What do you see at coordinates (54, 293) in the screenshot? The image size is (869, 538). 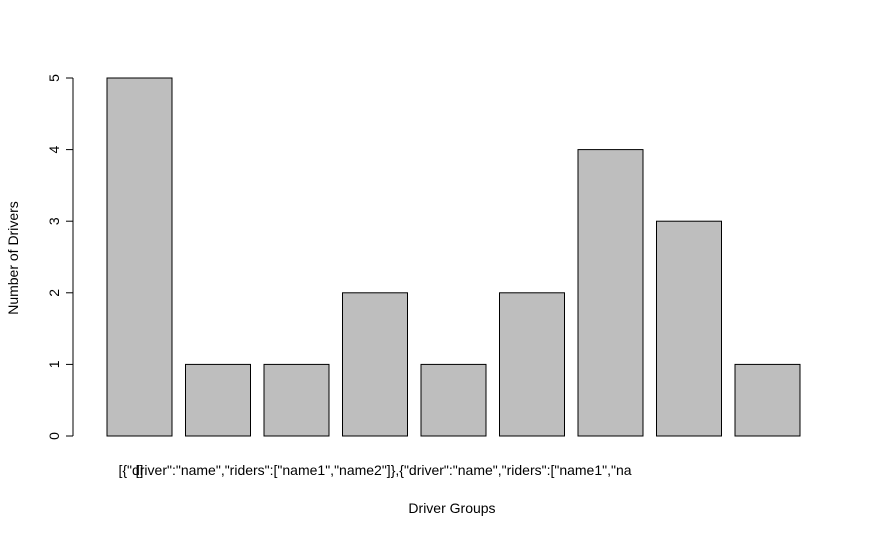 I see `y-tick-label-2: 2` at bounding box center [54, 293].